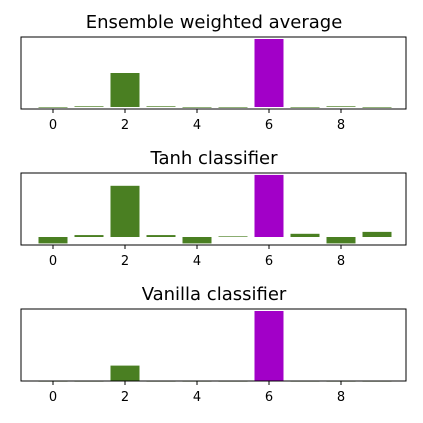  What do you see at coordinates (214, 294) in the screenshot?
I see `panel-title: Vanilla classifier` at bounding box center [214, 294].